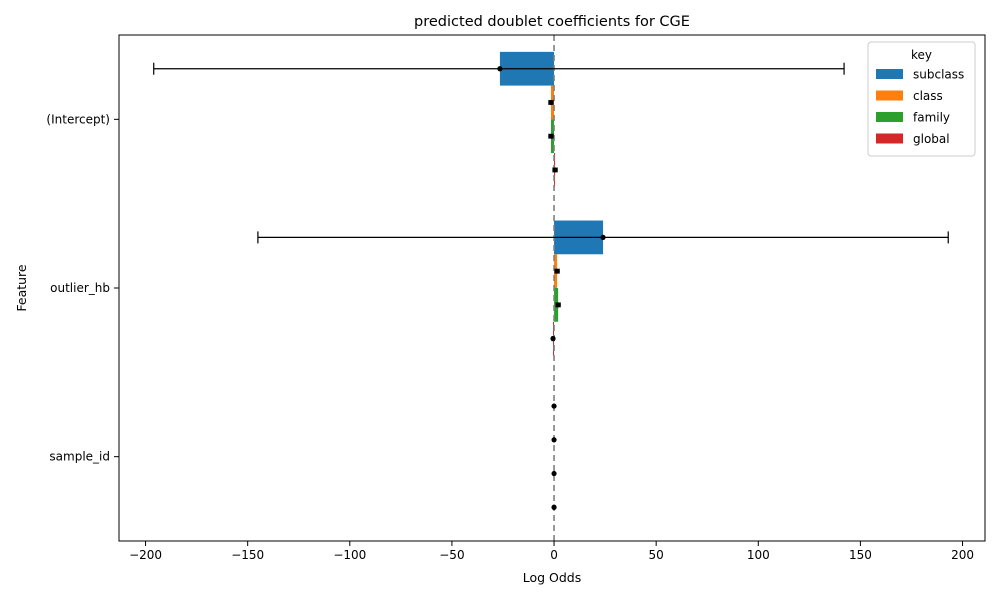 The width and height of the screenshot is (1000, 600). What do you see at coordinates (552, 577) in the screenshot?
I see `x-axis-label: Log Odds` at bounding box center [552, 577].